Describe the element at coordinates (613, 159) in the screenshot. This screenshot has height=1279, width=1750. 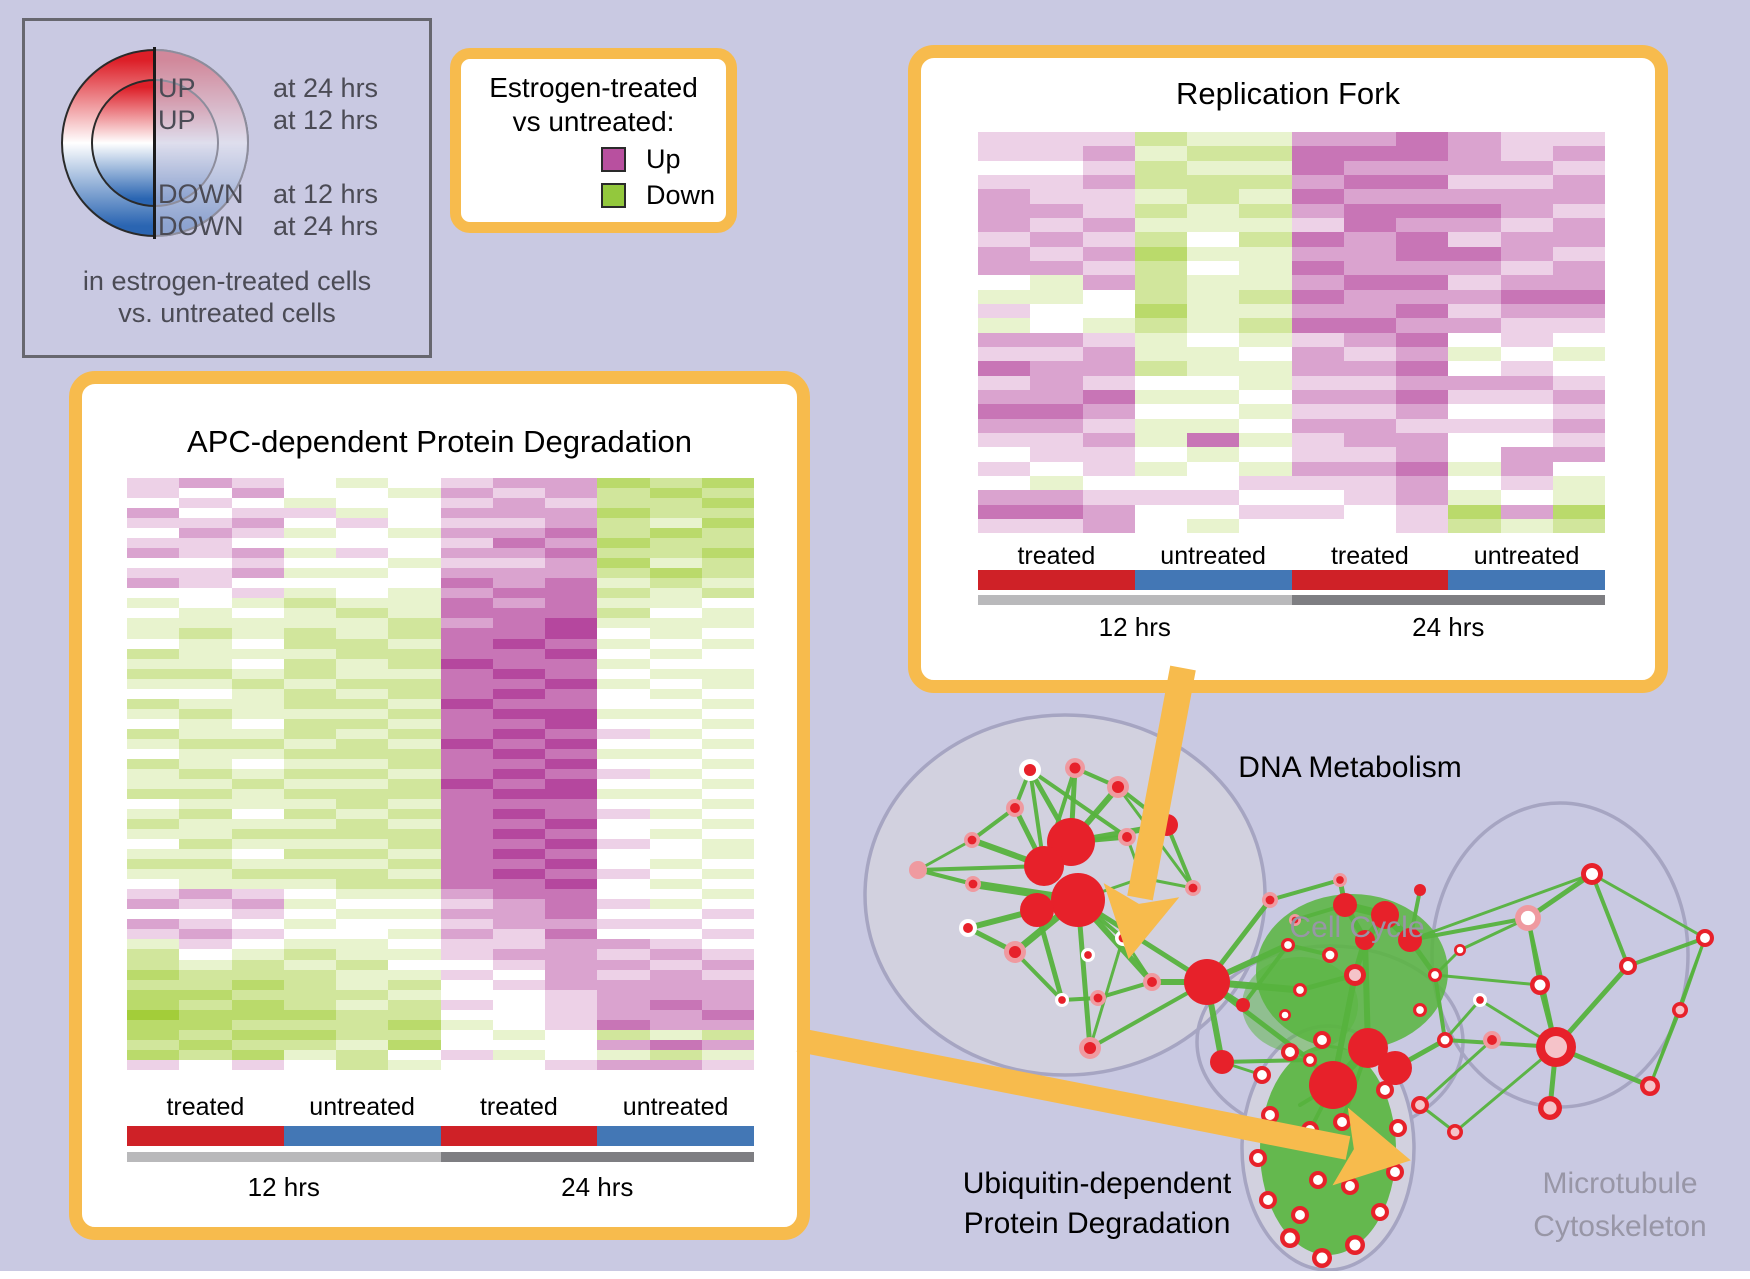
I see `up-color-swatch` at that location.